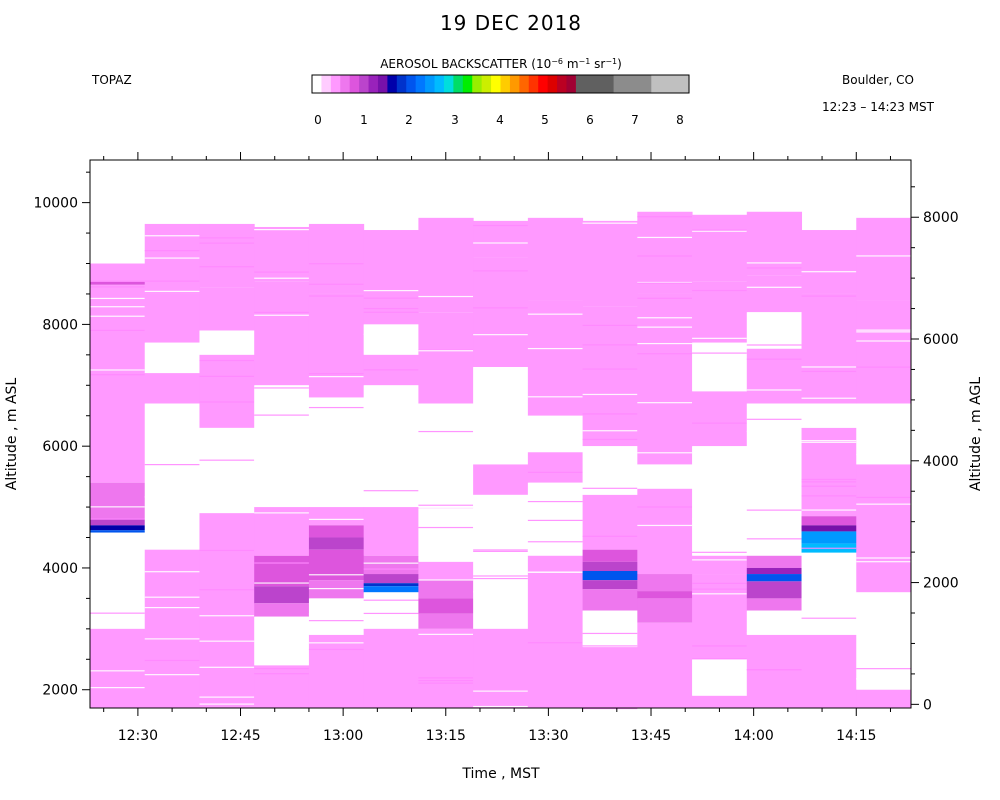  What do you see at coordinates (571, 64) in the screenshot?
I see `colorbar-unit-m: m` at bounding box center [571, 64].